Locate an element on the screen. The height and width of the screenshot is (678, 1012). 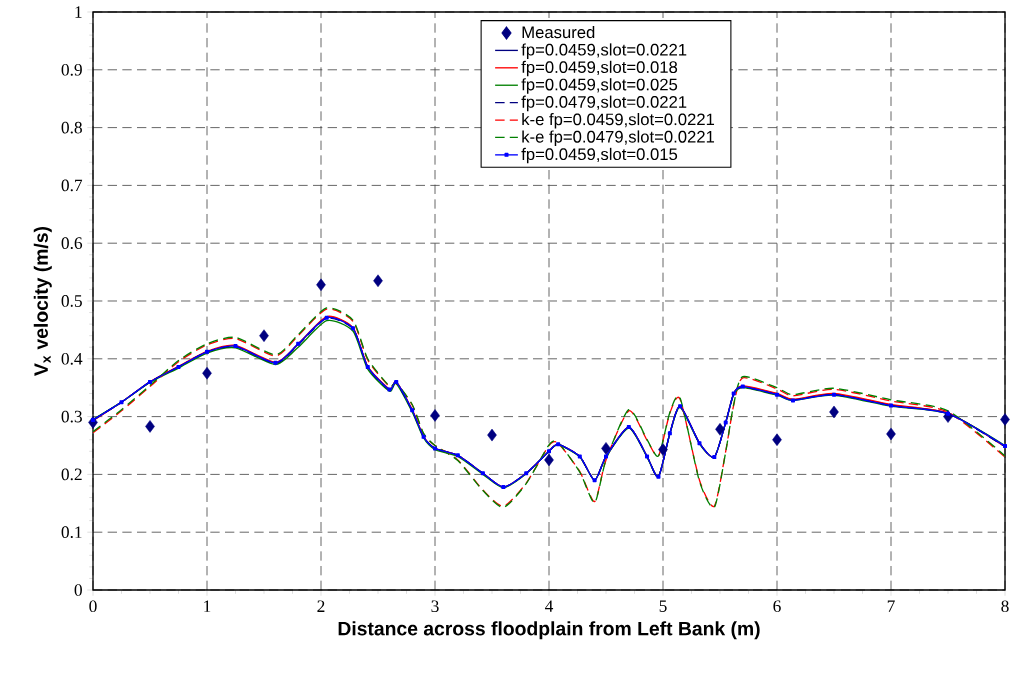
x-tick-label: 5 is located at coordinates (663, 606).